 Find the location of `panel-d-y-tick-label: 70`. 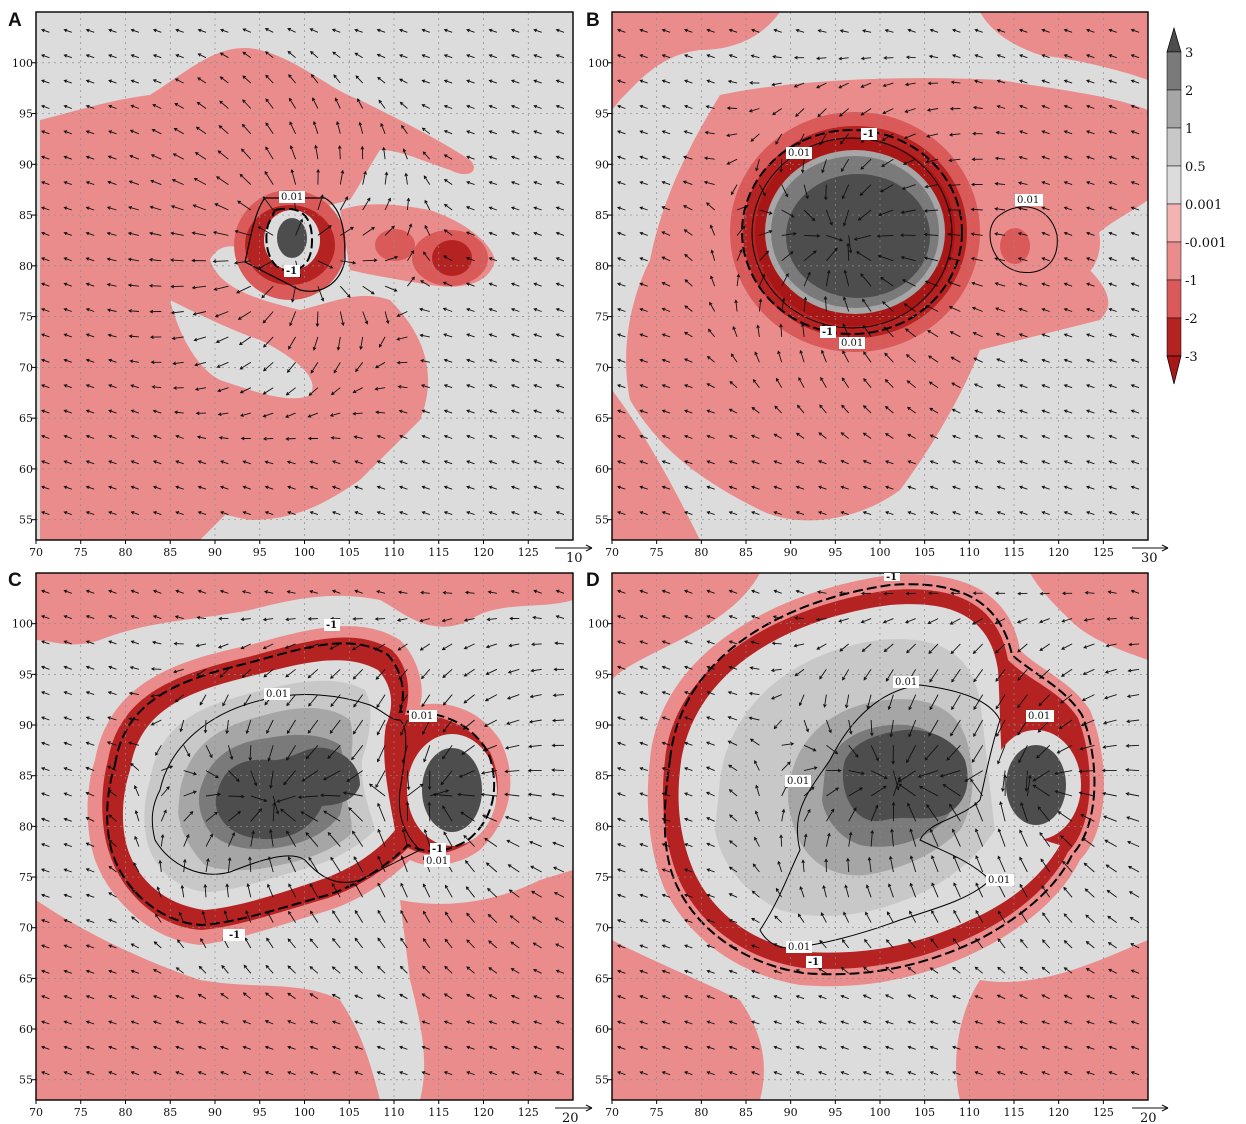

panel-d-y-tick-label: 70 is located at coordinates (602, 928).